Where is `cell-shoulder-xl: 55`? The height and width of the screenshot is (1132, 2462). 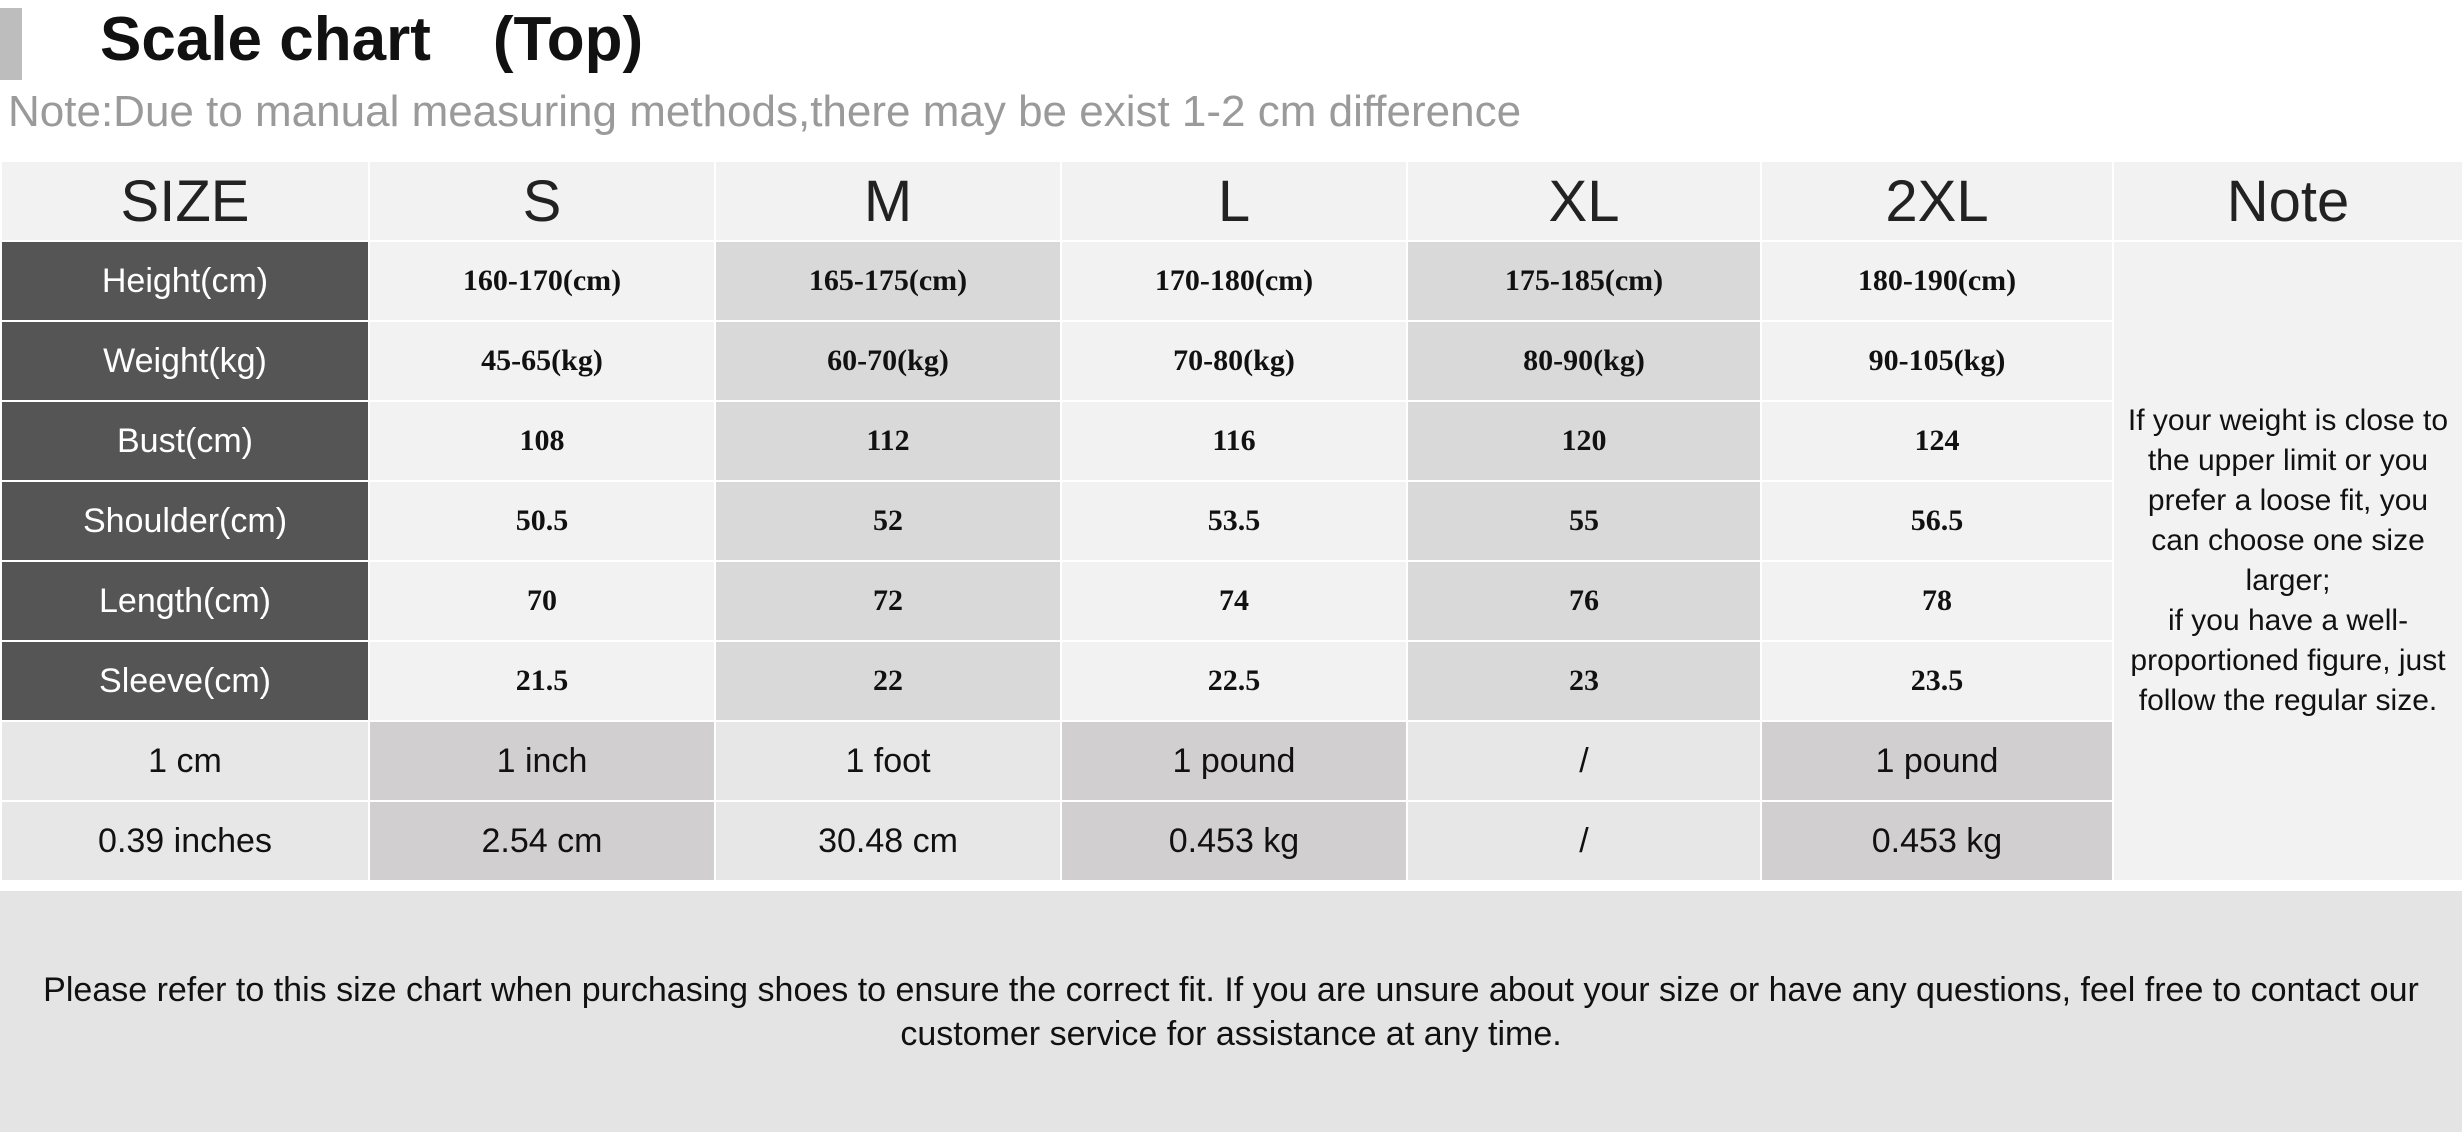 cell-shoulder-xl: 55 is located at coordinates (1584, 521).